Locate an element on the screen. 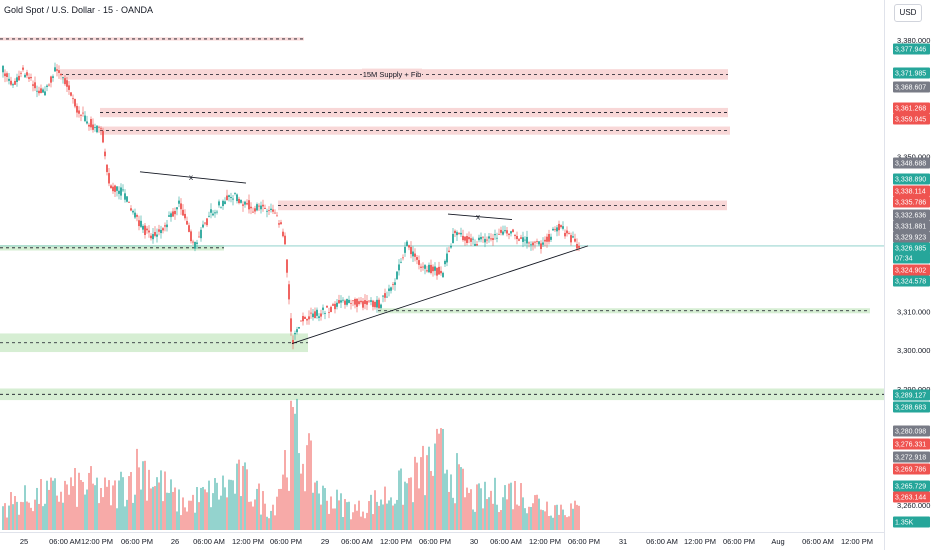 Image resolution: width=932 pixels, height=550 pixels. trendline-equal-highs-right is located at coordinates (480, 216).